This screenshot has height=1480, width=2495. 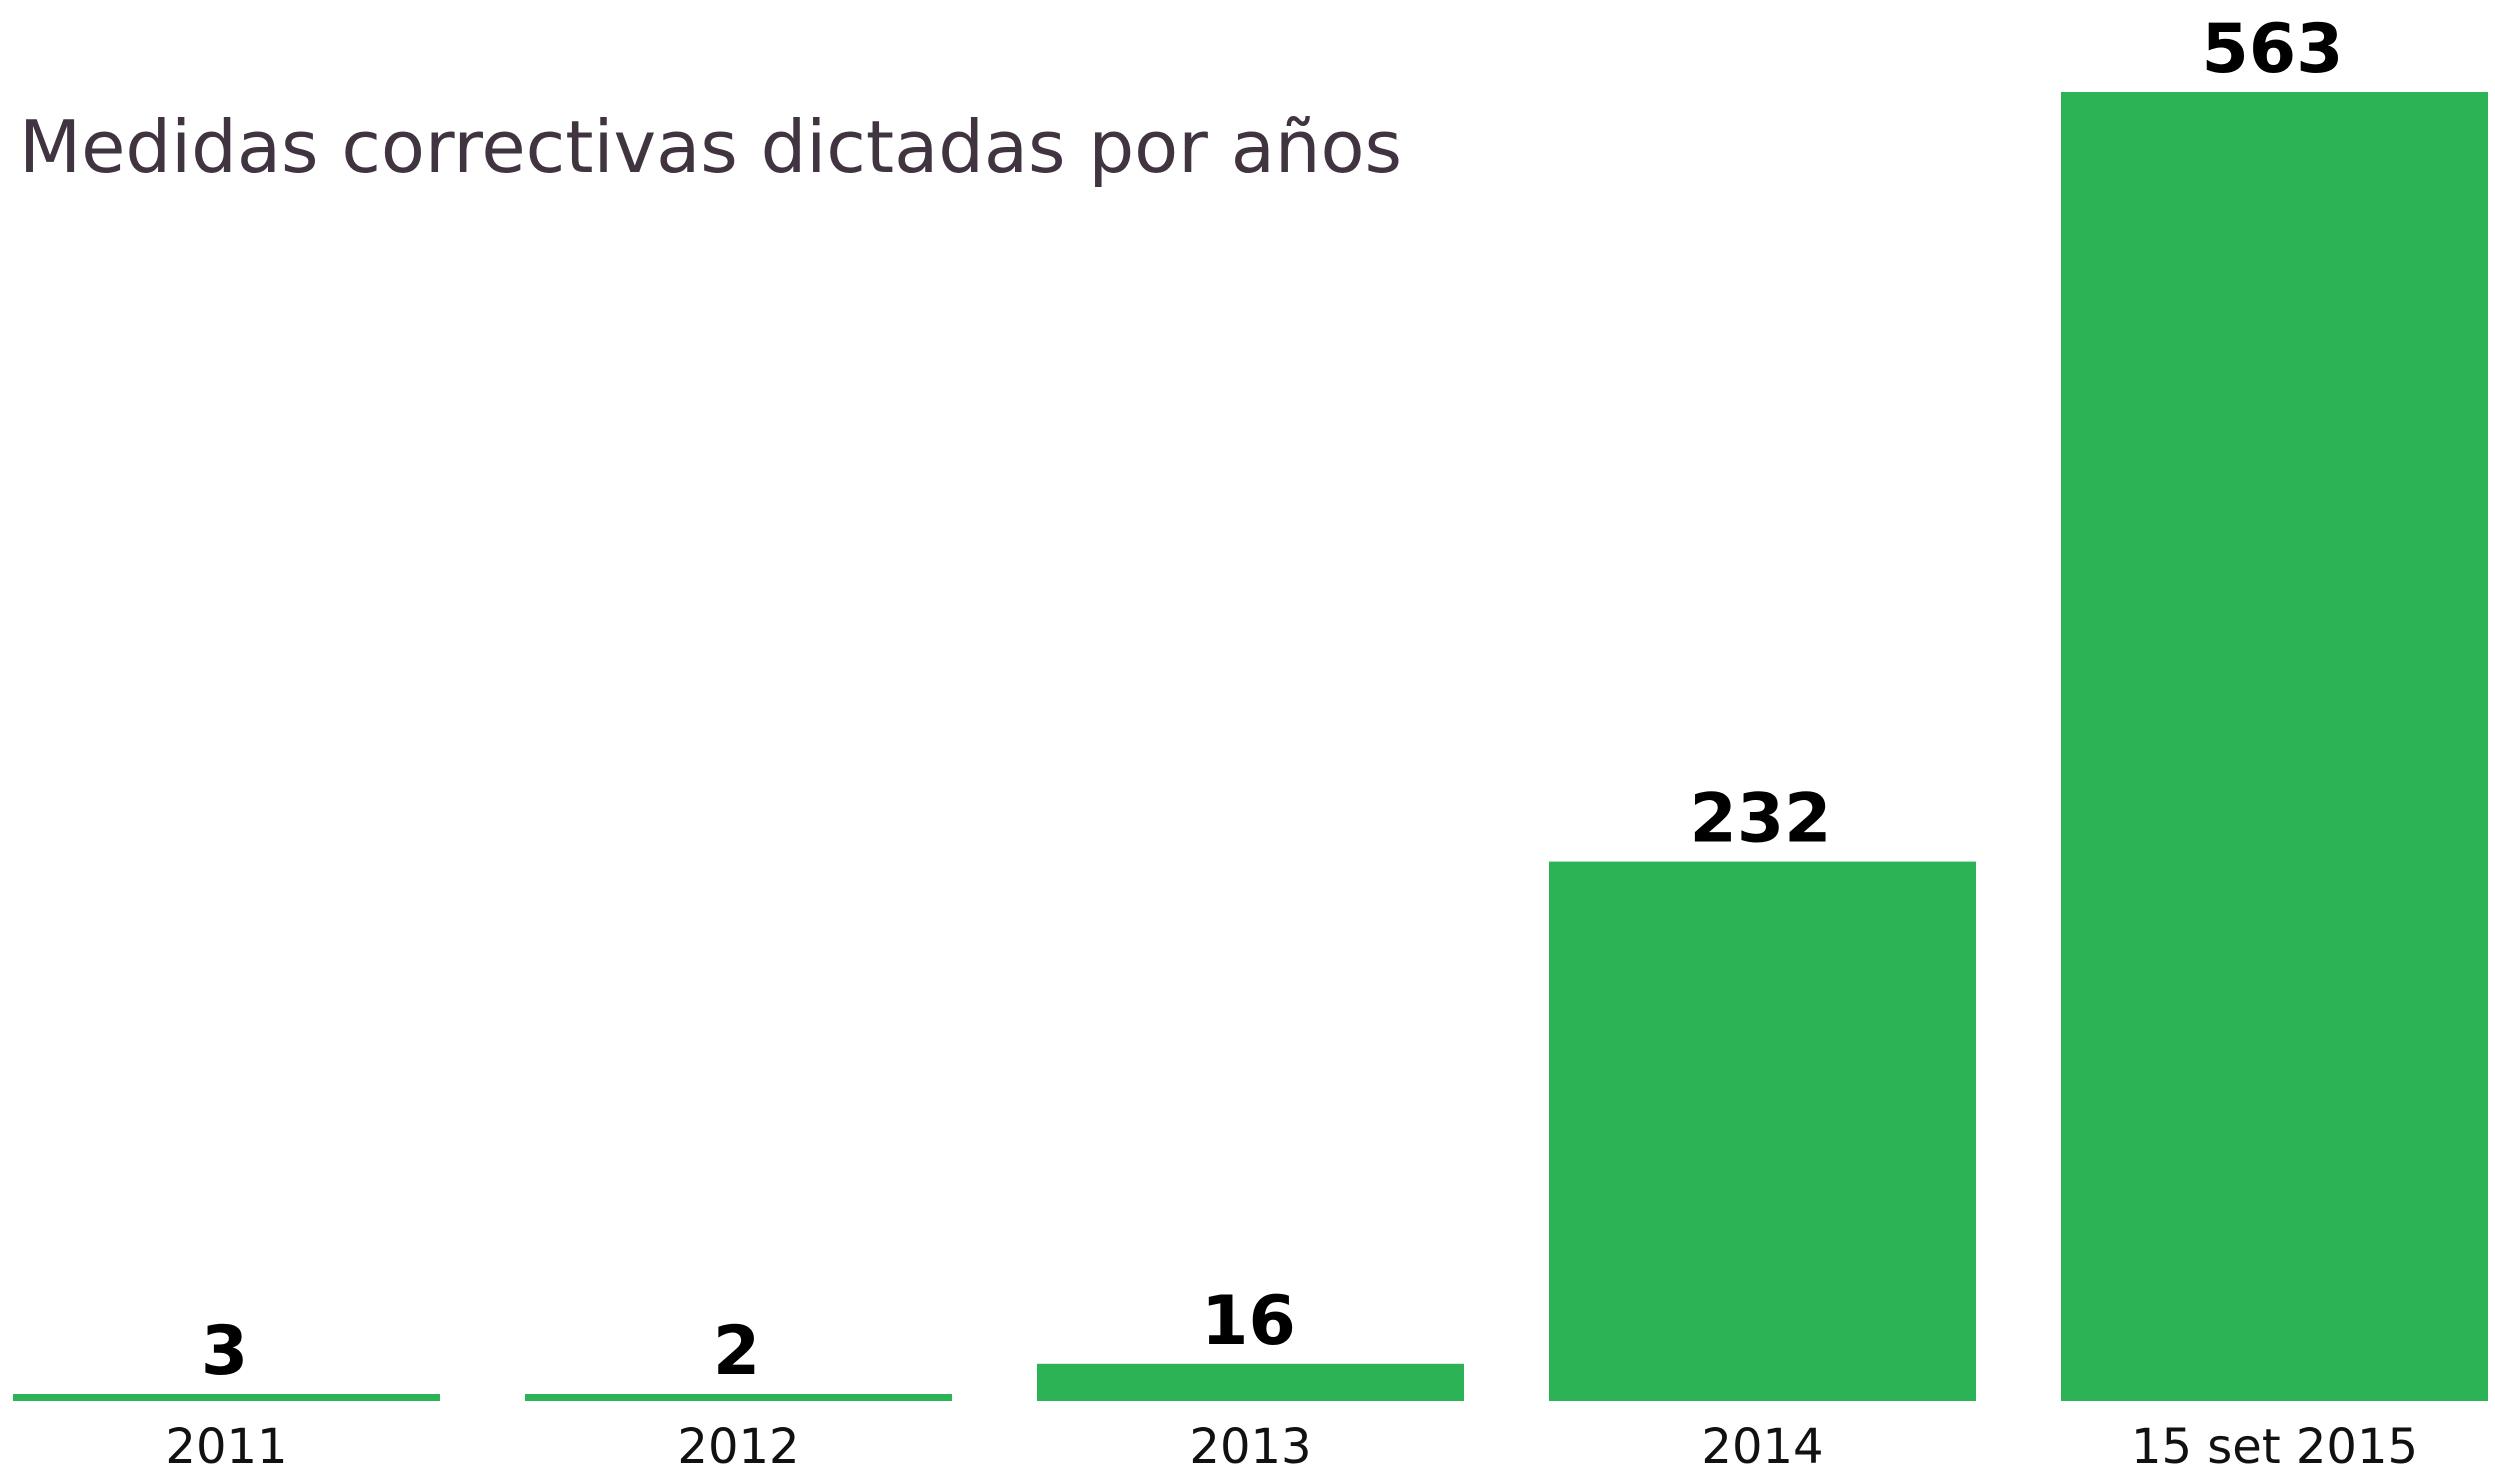 I want to click on x-tick-label: 15 set 2015, so click(x=2274, y=1447).